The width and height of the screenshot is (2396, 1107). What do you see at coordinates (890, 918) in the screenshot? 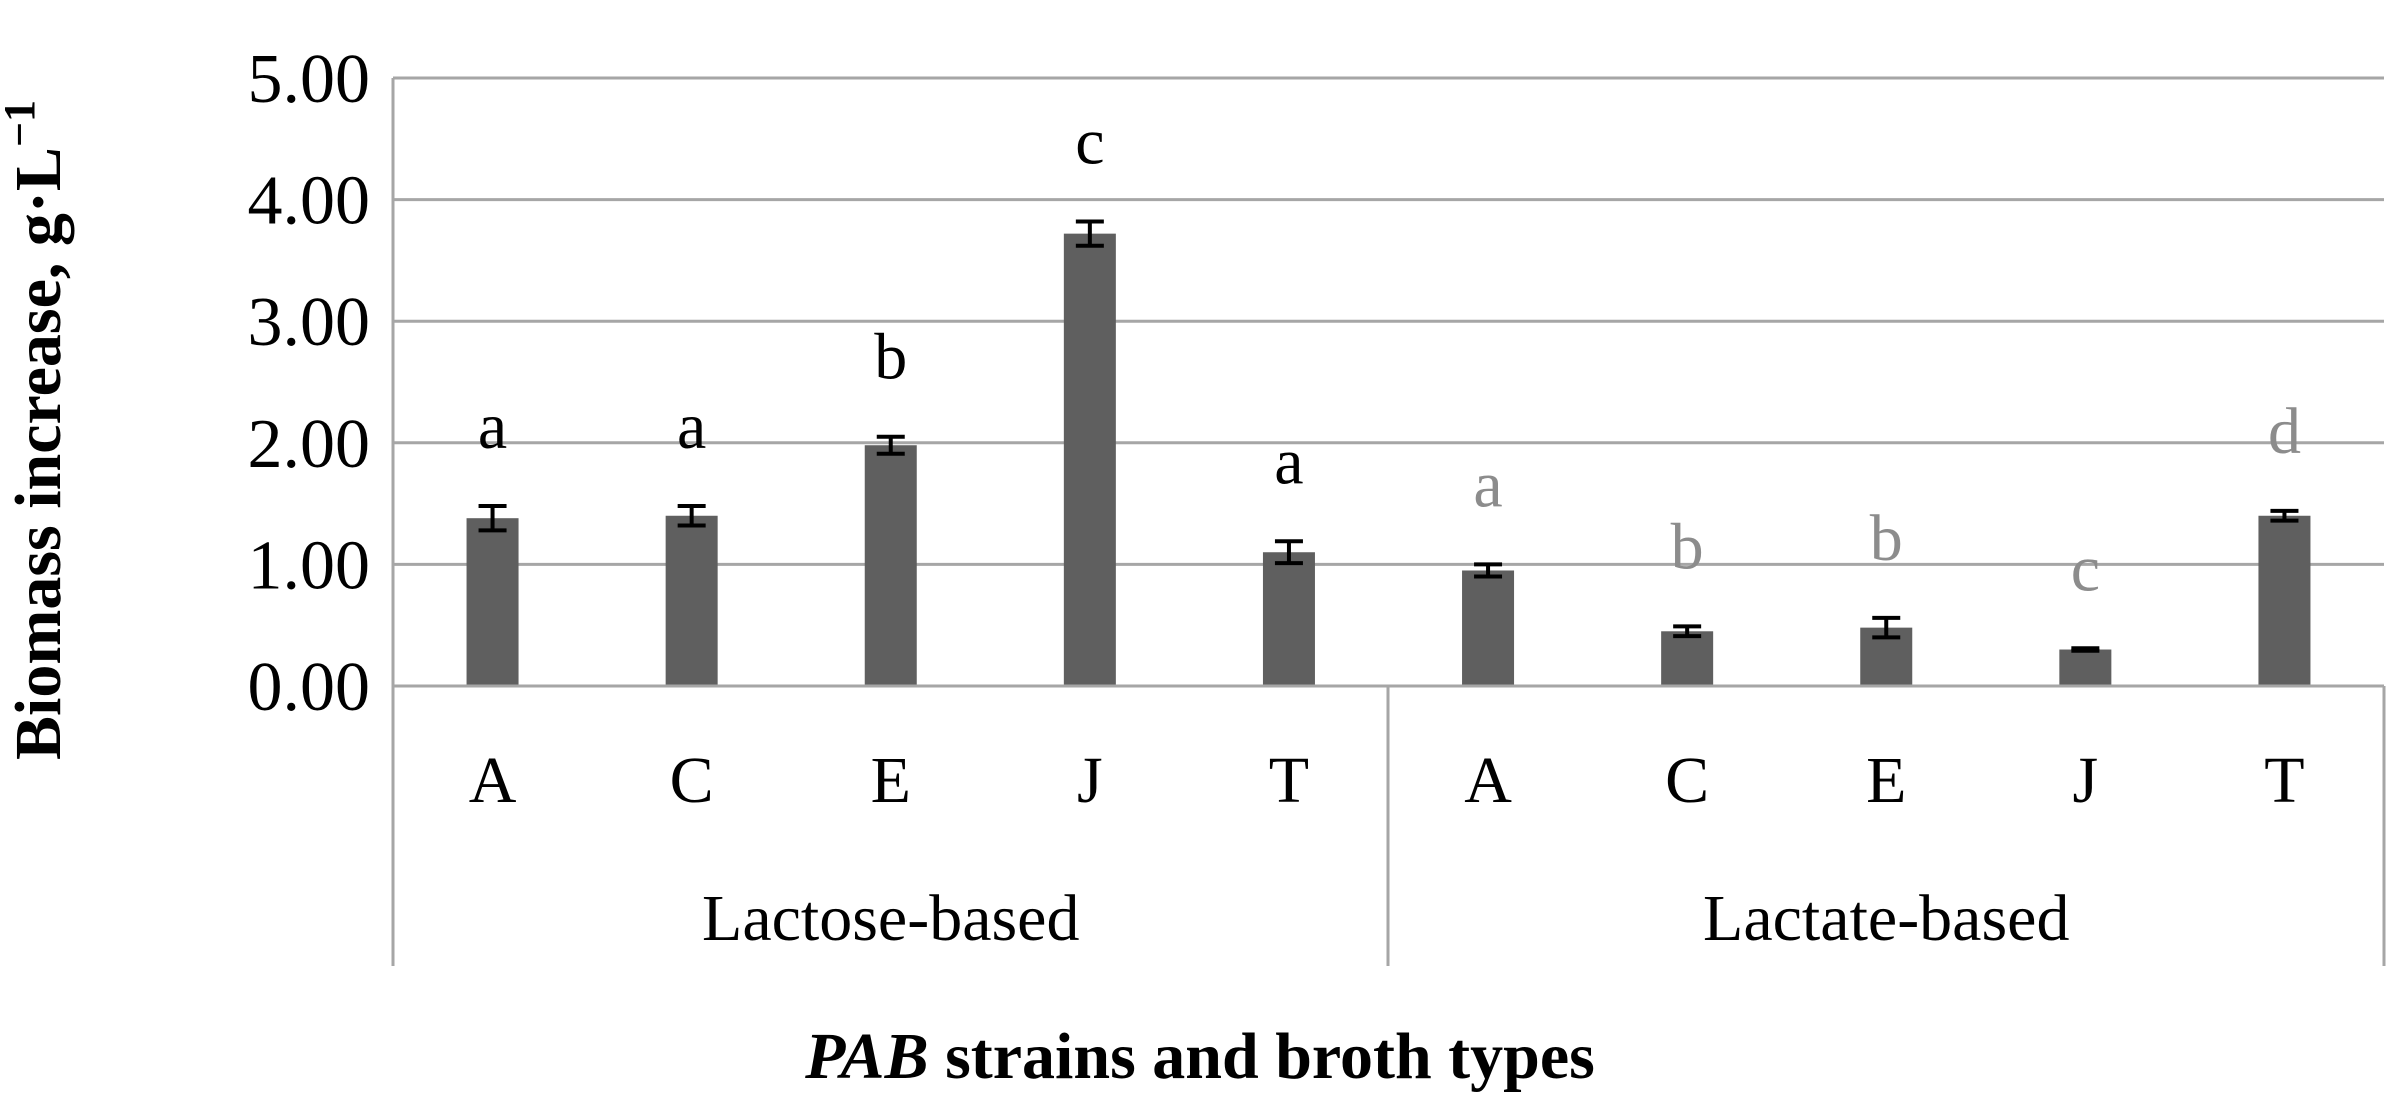
I see `group-label: Lactose-based` at bounding box center [890, 918].